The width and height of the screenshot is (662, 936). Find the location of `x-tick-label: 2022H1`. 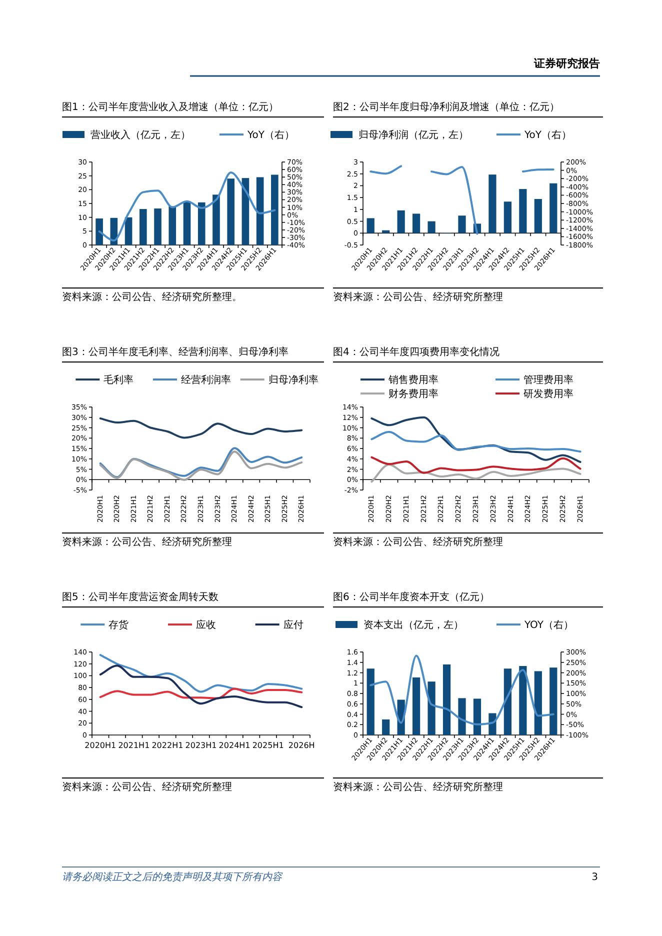

x-tick-label: 2022H1 is located at coordinates (168, 745).